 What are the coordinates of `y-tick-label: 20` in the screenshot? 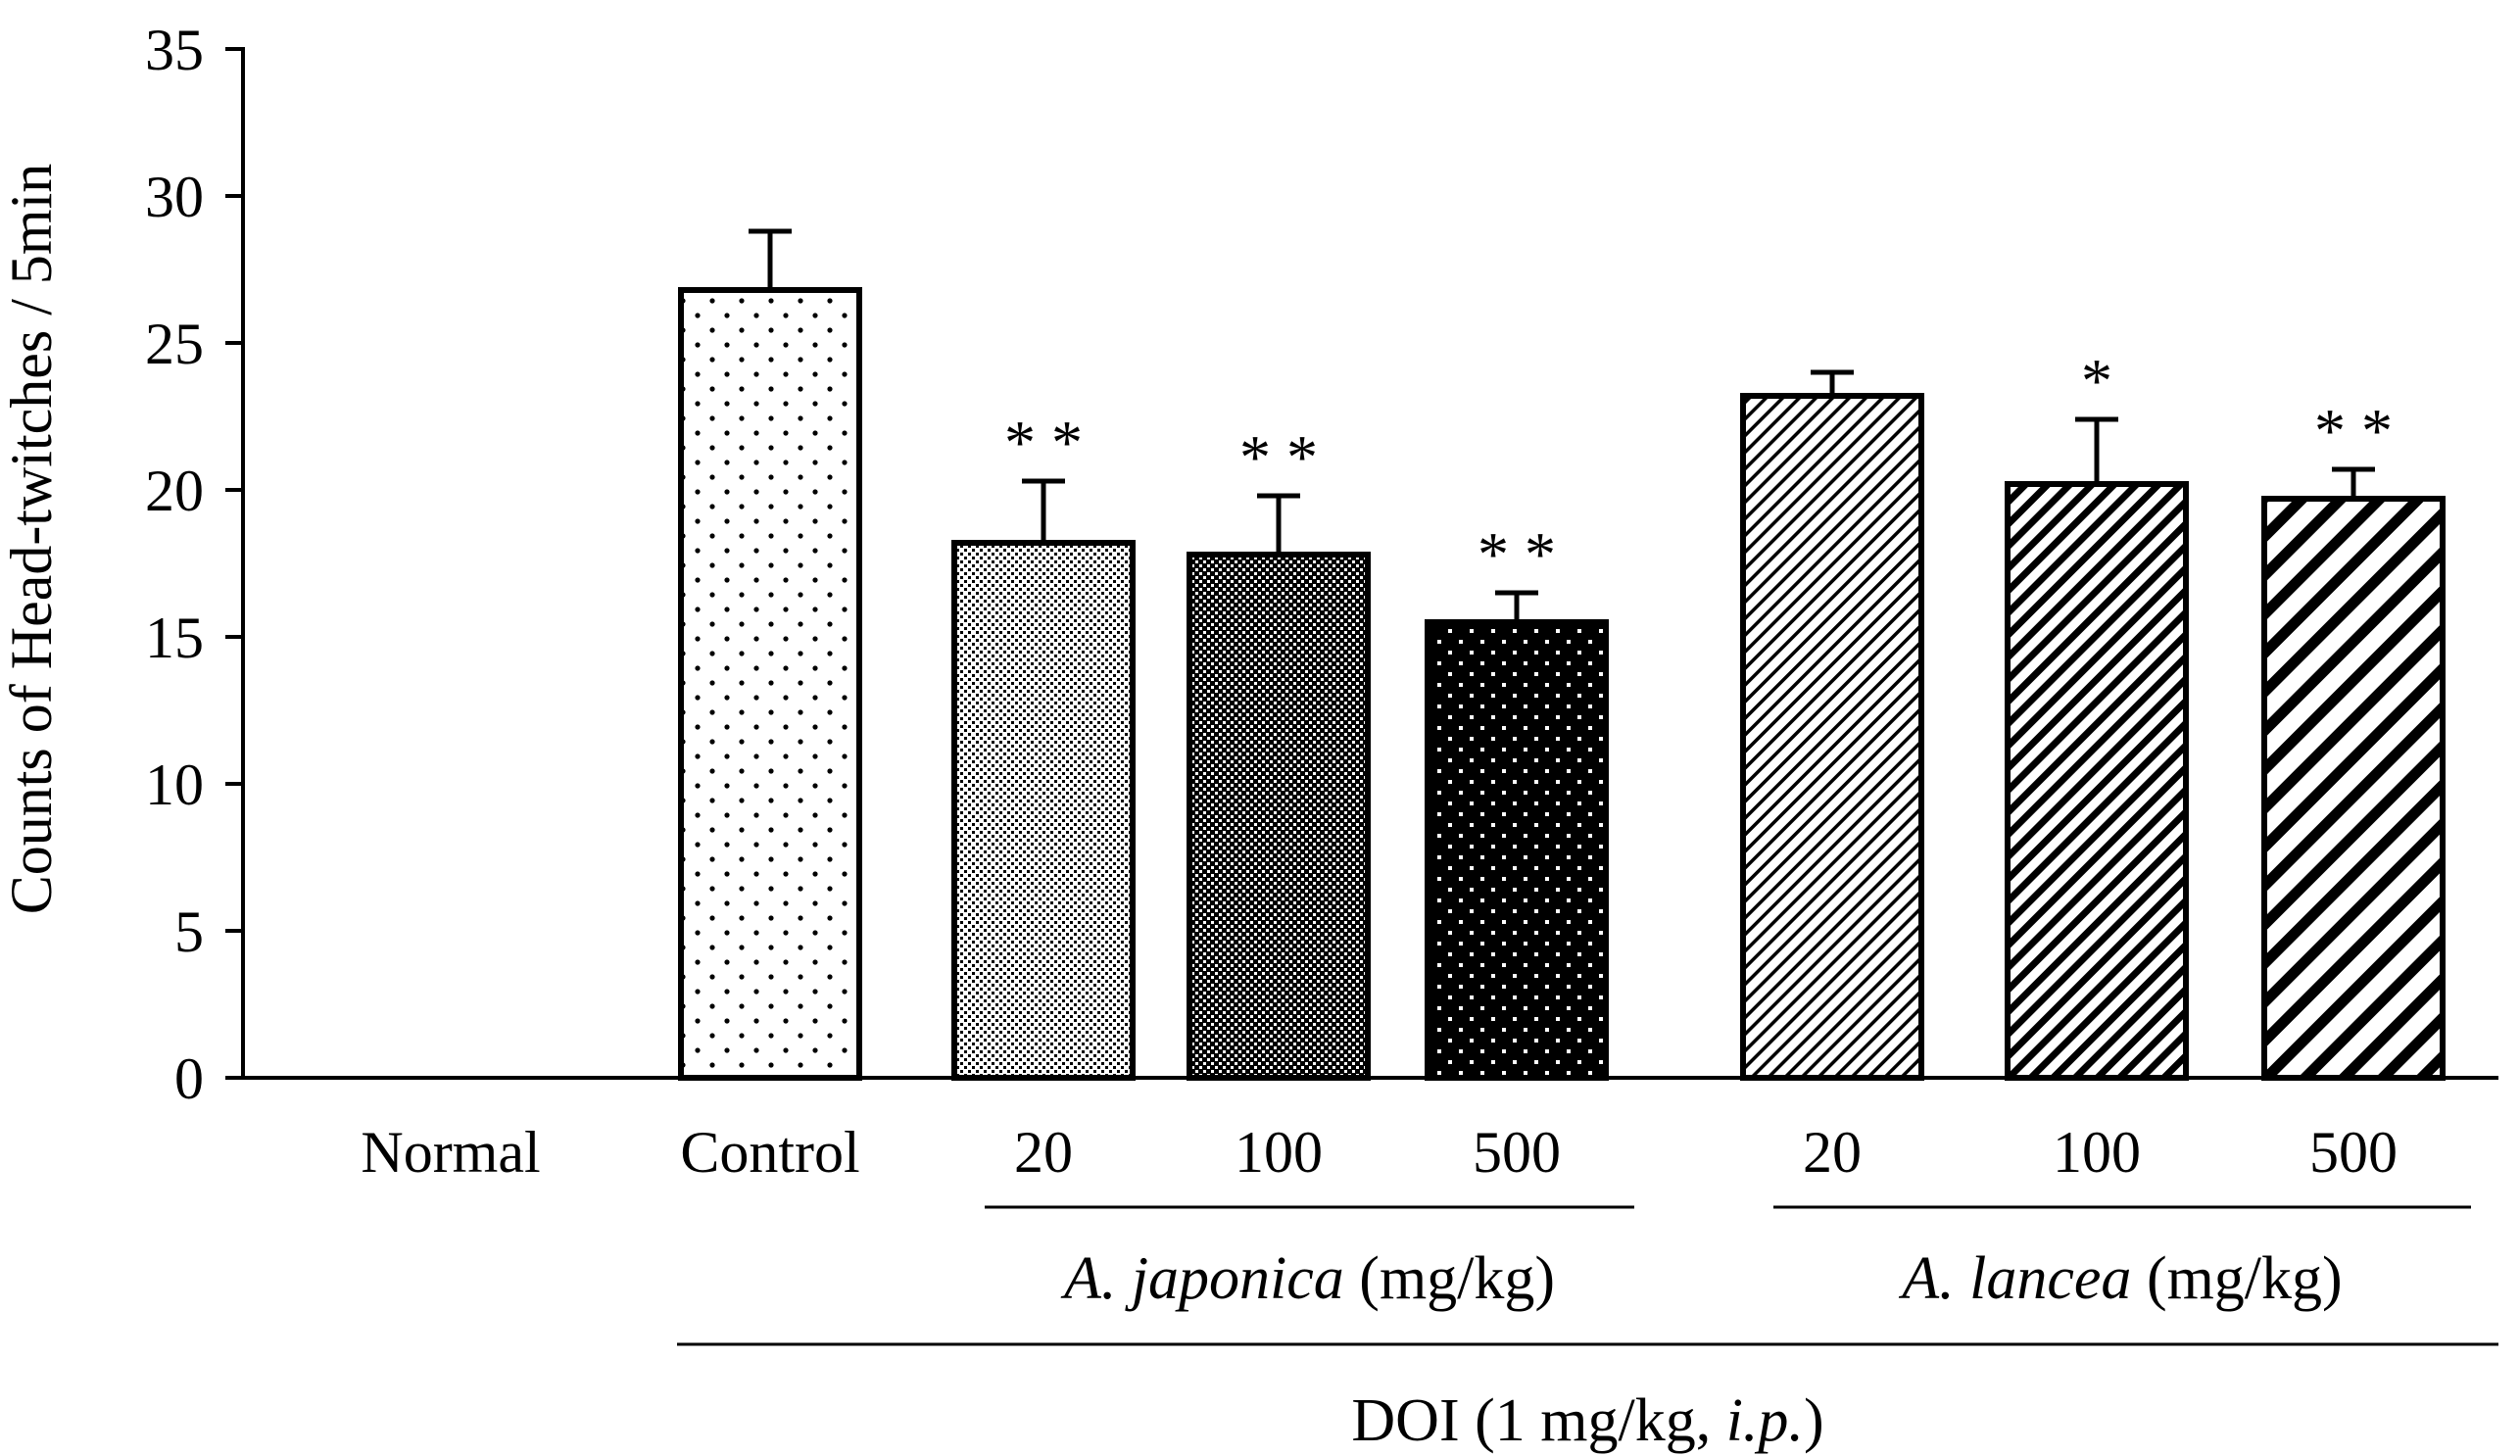 It's located at (174, 491).